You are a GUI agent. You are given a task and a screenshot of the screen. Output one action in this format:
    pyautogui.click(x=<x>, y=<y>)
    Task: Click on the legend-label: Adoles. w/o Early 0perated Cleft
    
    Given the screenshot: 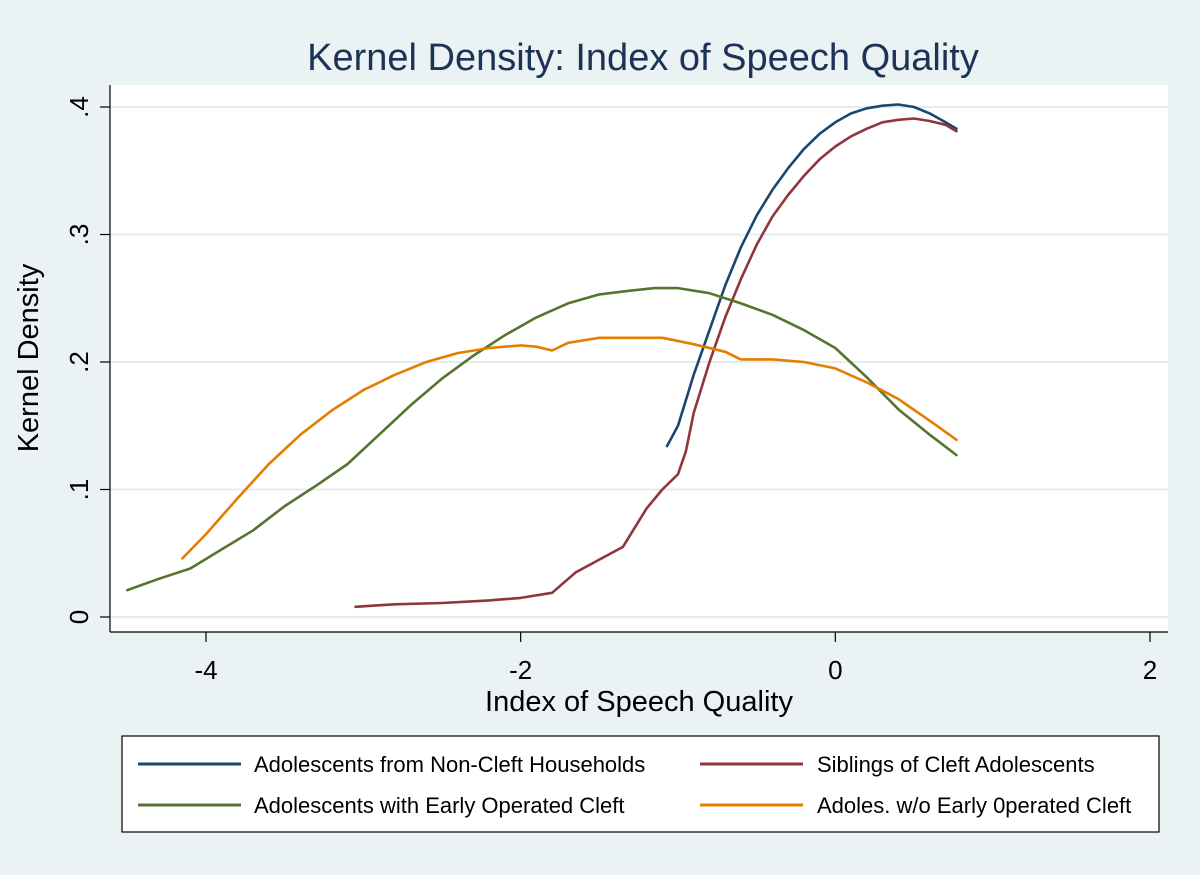 What is the action you would take?
    pyautogui.click(x=974, y=805)
    